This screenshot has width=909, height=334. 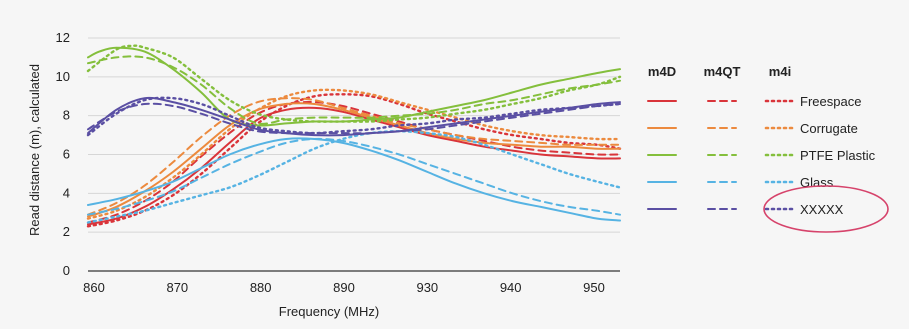 What do you see at coordinates (594, 287) in the screenshot?
I see `x-tick-label: 950` at bounding box center [594, 287].